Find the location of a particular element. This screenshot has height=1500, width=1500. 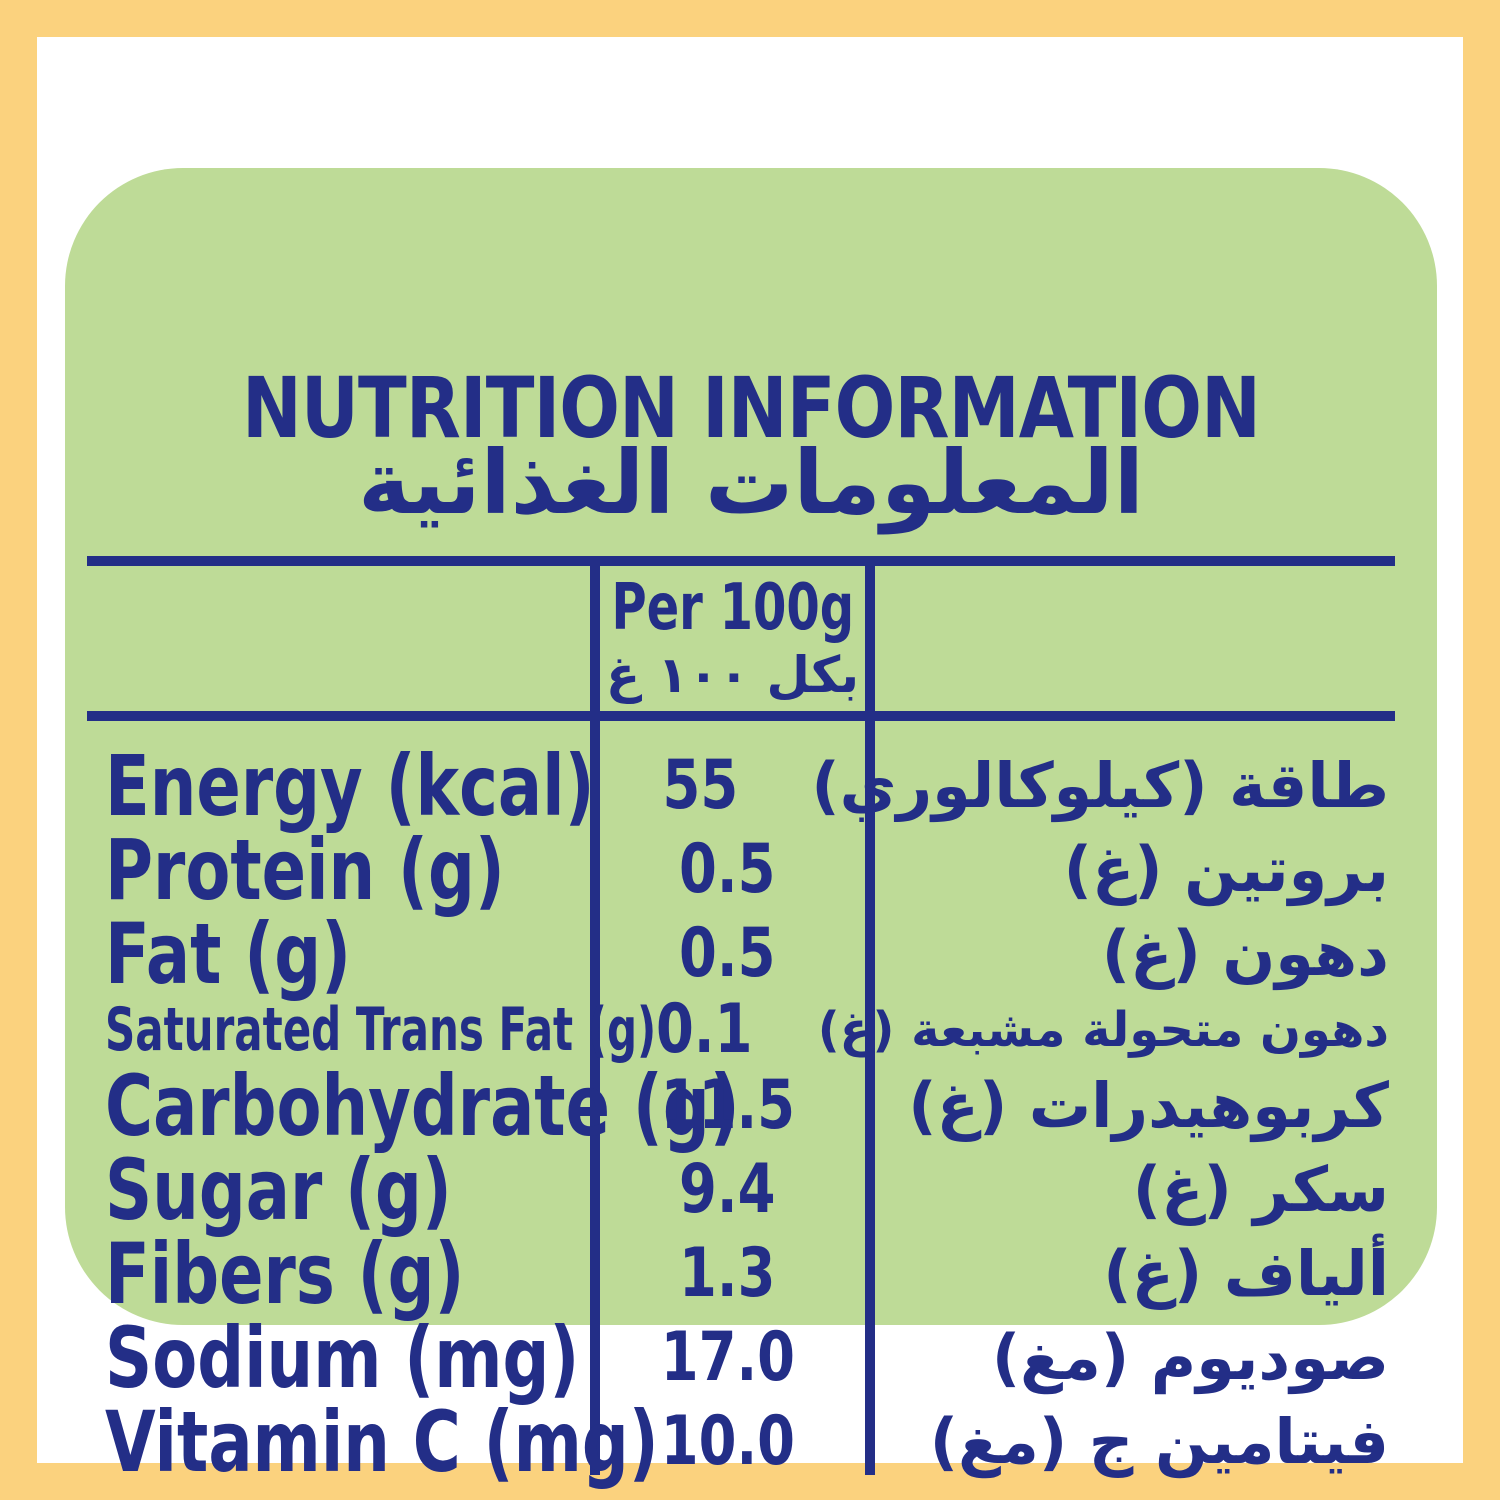

row-label-en: Fibers (g) is located at coordinates (285, 1274).